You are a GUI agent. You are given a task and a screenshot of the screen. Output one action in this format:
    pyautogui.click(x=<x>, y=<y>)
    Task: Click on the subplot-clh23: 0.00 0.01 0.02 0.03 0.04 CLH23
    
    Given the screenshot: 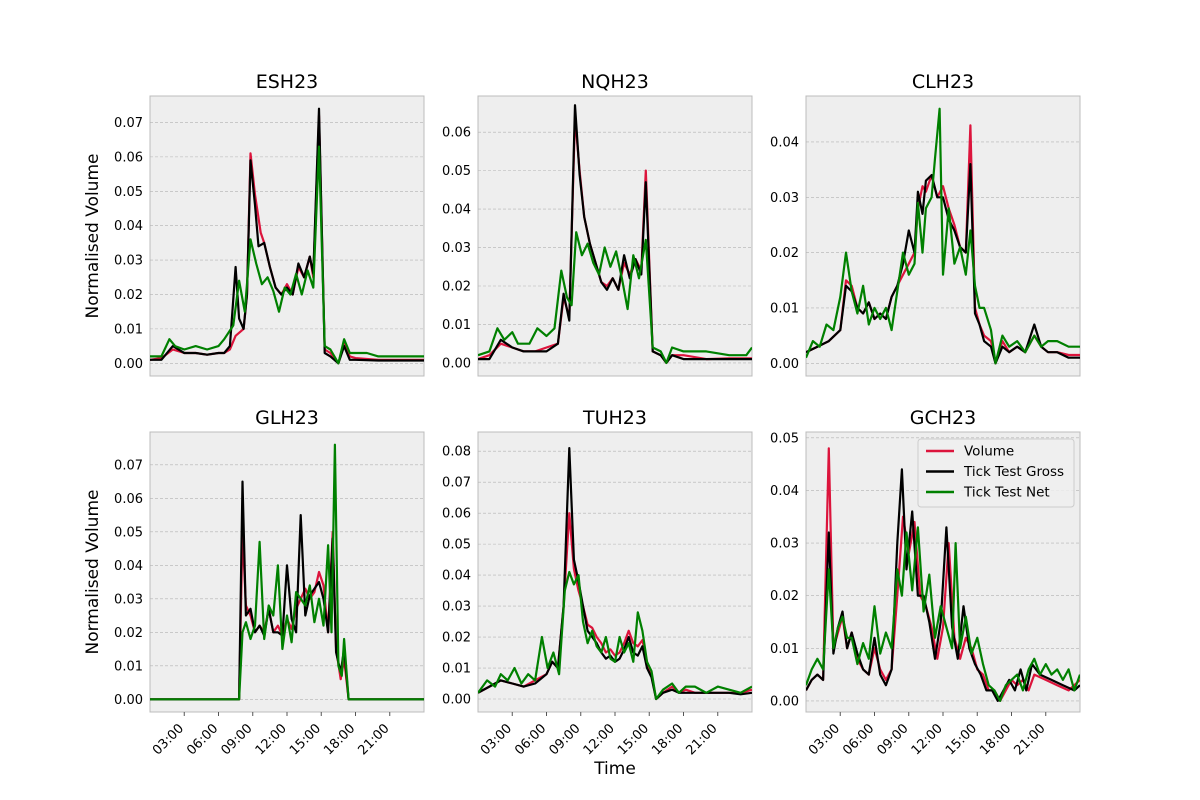 What is the action you would take?
    pyautogui.click(x=925, y=224)
    